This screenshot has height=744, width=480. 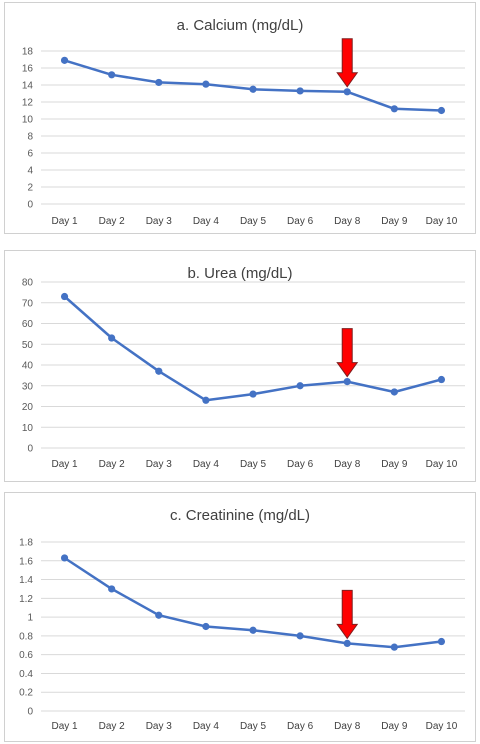 What do you see at coordinates (28, 103) in the screenshot?
I see `y-tick-label: 12` at bounding box center [28, 103].